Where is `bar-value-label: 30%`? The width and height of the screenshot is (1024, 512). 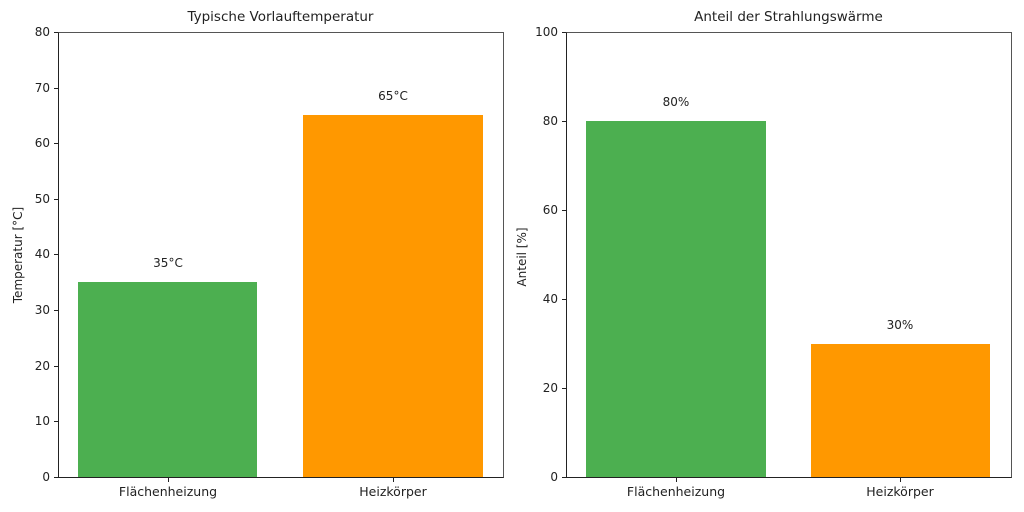 bar-value-label: 30% is located at coordinates (900, 325).